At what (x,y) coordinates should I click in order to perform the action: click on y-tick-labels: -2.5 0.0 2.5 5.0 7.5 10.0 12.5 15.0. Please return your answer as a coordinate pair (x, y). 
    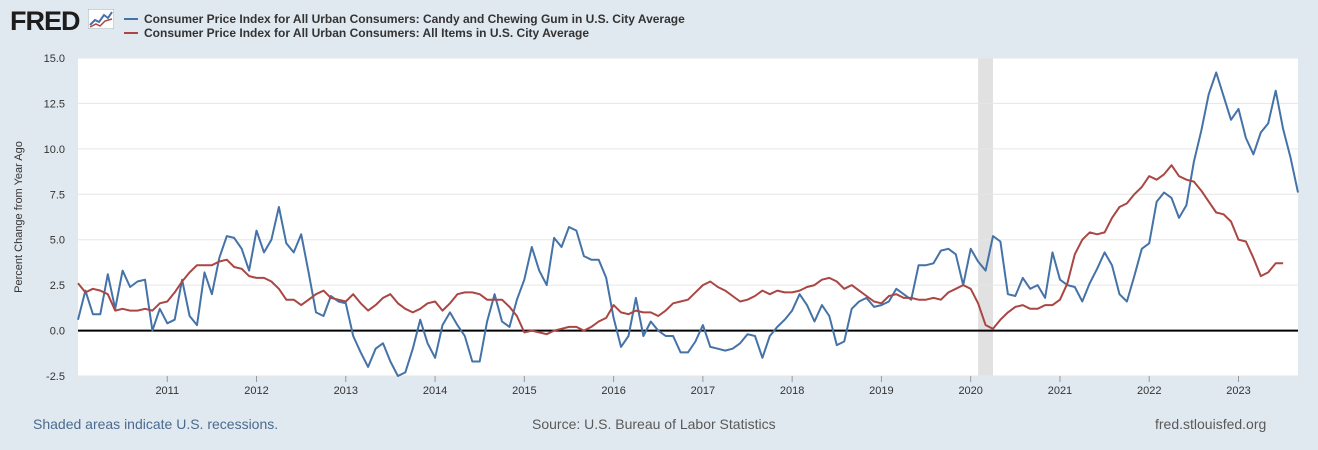
    Looking at the image, I should click on (54, 218).